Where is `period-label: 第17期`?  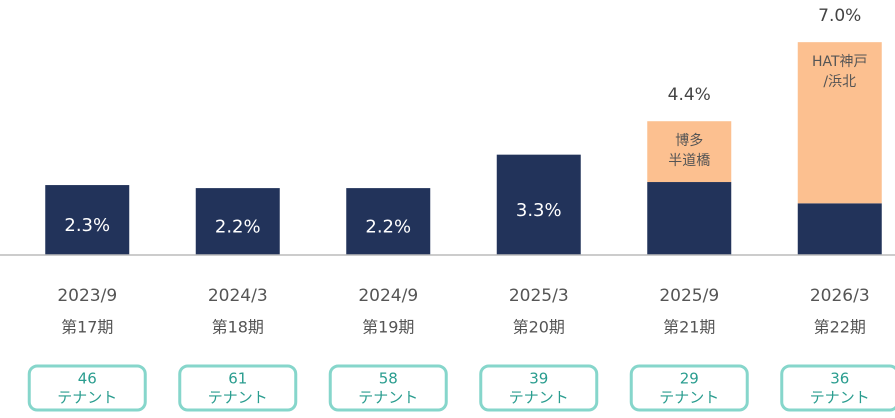
period-label: 第17期 is located at coordinates (87, 327).